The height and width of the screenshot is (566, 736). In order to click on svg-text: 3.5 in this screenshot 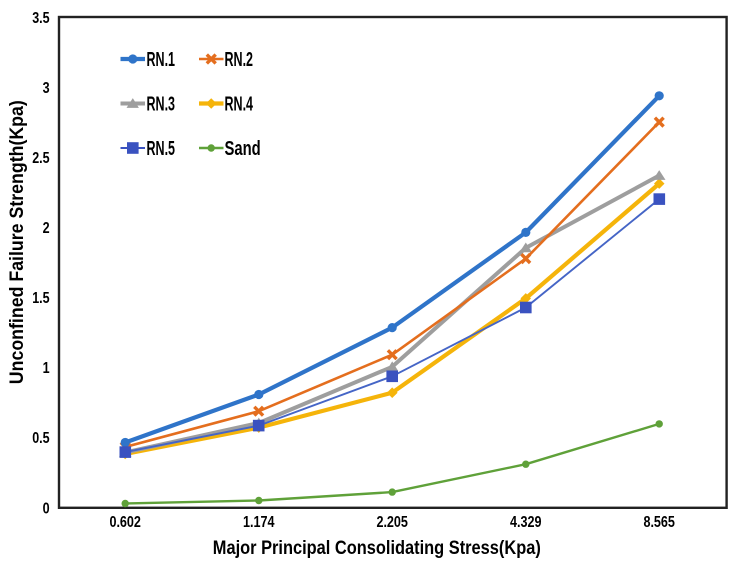, I will do `click(40, 18)`.